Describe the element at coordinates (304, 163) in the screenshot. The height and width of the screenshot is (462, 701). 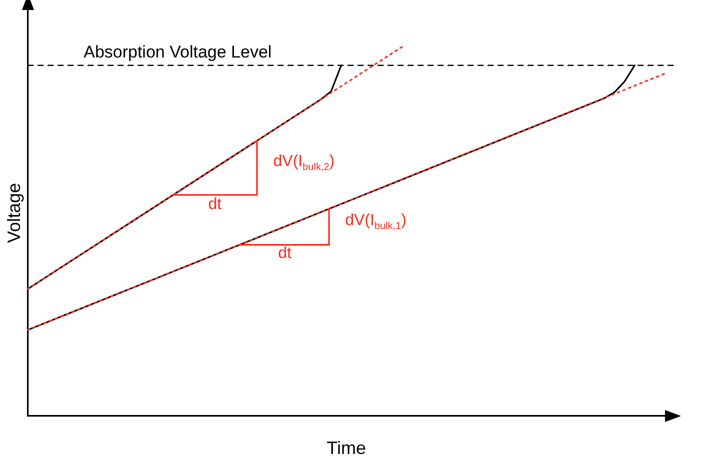
I see `annotation: dV(I$_{bulk,2}$)` at that location.